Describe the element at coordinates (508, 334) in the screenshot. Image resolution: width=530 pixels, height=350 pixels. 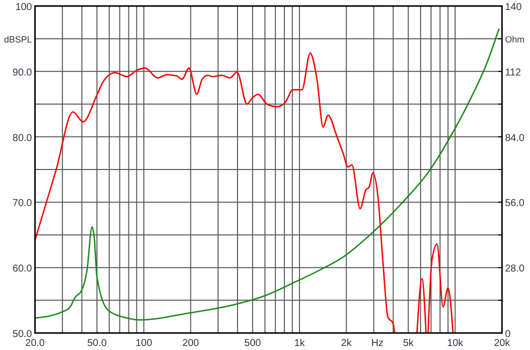
I see `y2-tick-label: 0` at that location.